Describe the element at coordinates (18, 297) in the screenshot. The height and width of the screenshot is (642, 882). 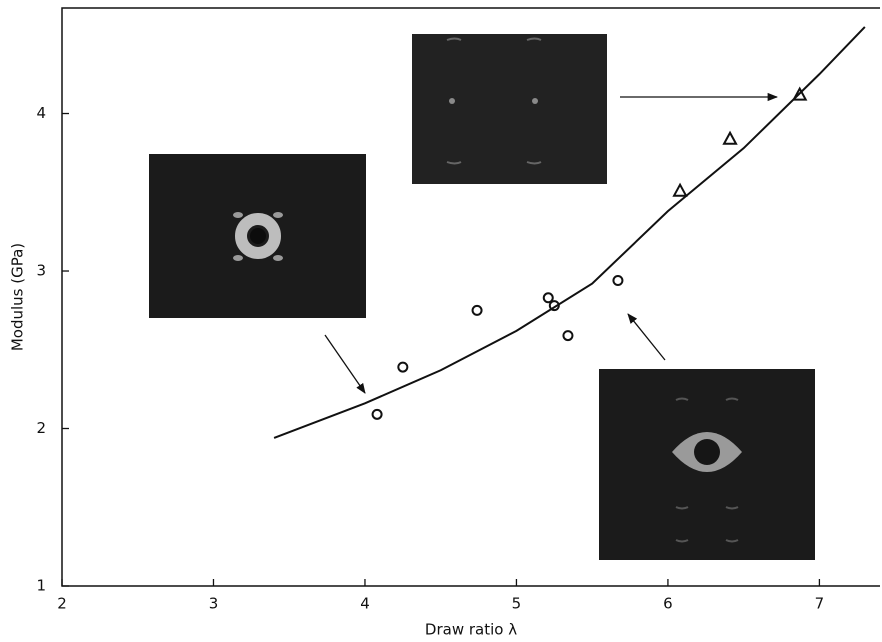
I see `y-axis-label: Modulus (GPa)` at that location.